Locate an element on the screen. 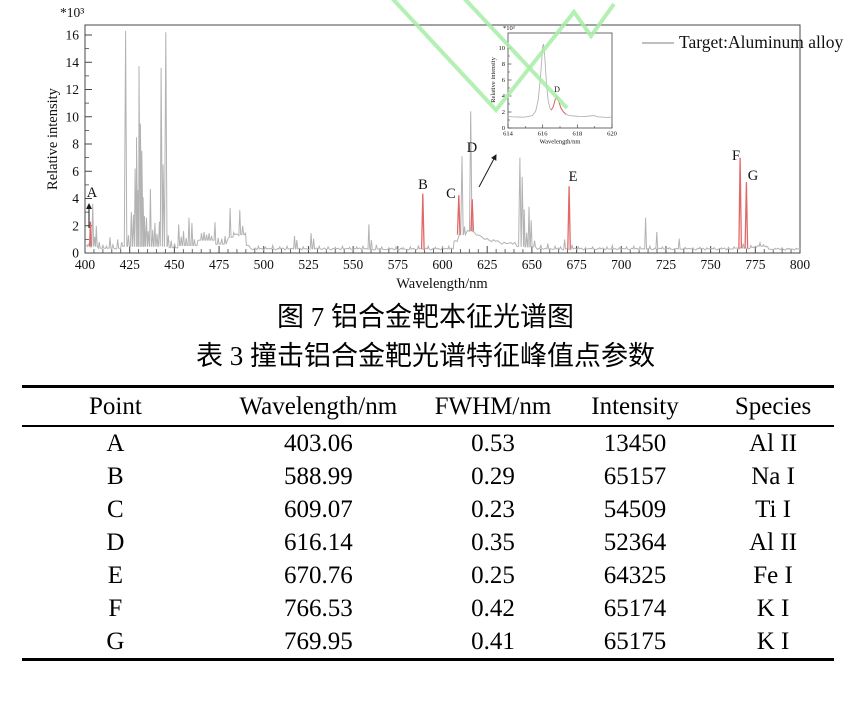 This screenshot has width=851, height=708. table-cell: 403.06 is located at coordinates (318, 443).